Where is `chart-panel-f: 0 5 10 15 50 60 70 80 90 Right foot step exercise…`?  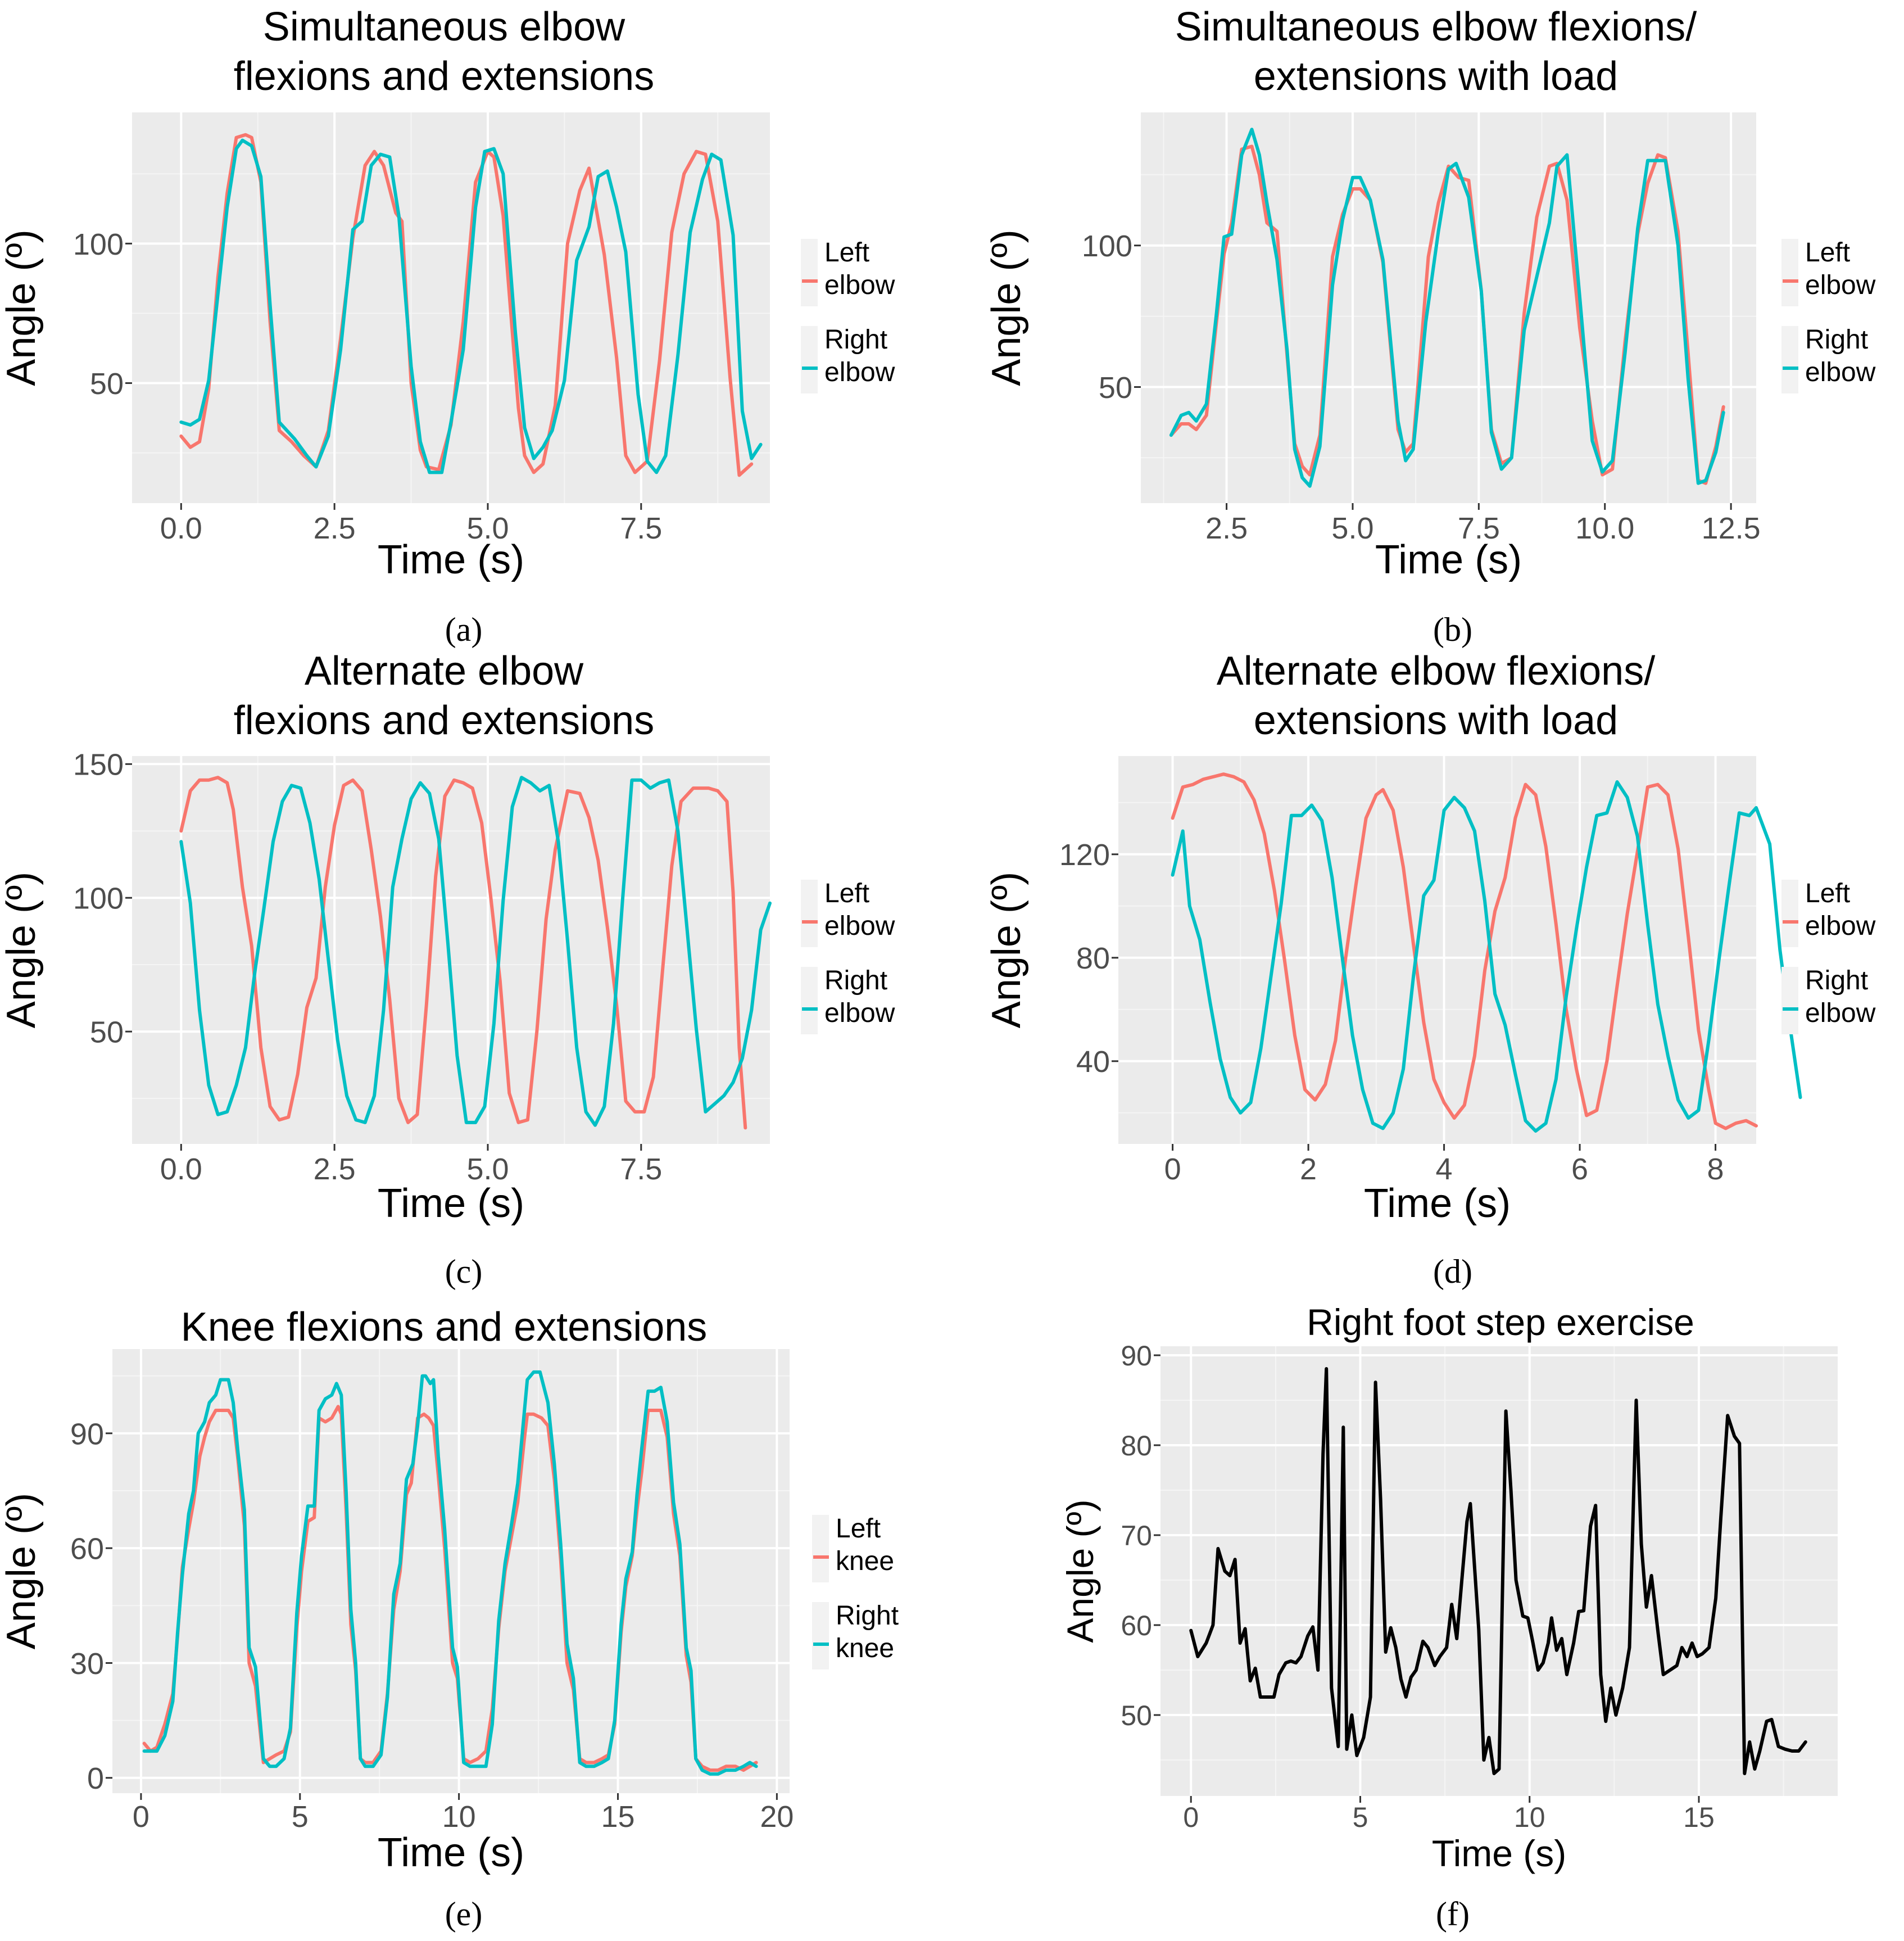 chart-panel-f: 0 5 10 15 50 60 70 80 90 Right foot step exercise… is located at coordinates (1448, 1617).